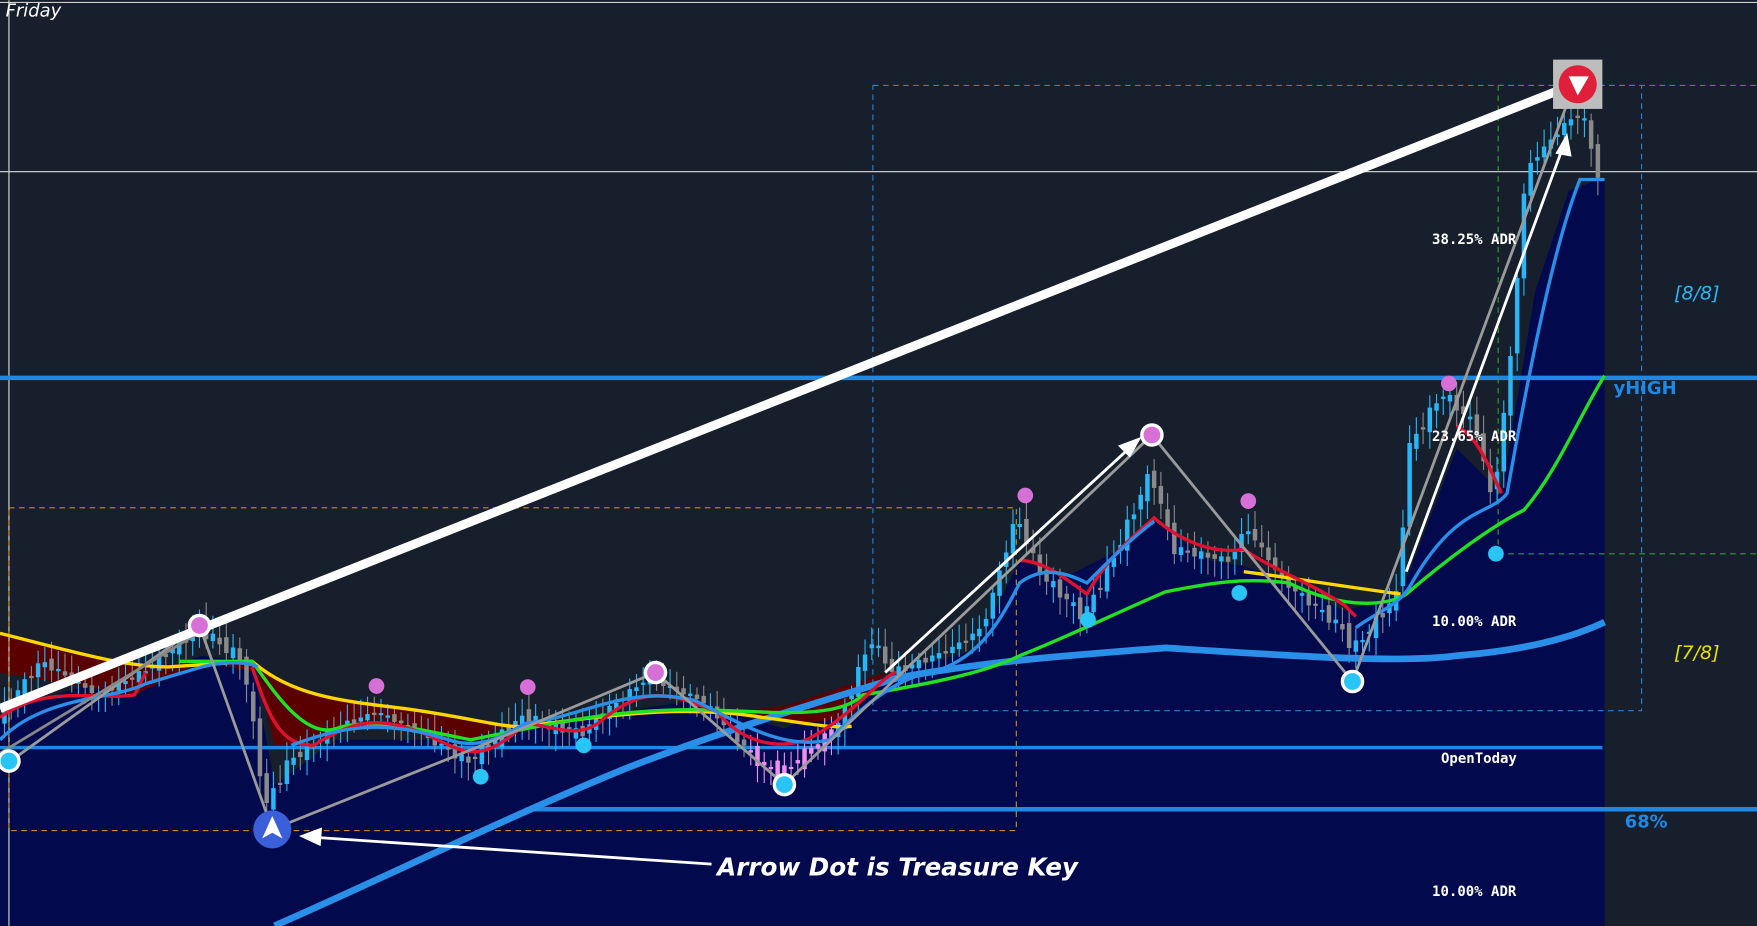 This screenshot has width=1757, height=926. What do you see at coordinates (1646, 822) in the screenshot?
I see `percent-label: 68%` at bounding box center [1646, 822].